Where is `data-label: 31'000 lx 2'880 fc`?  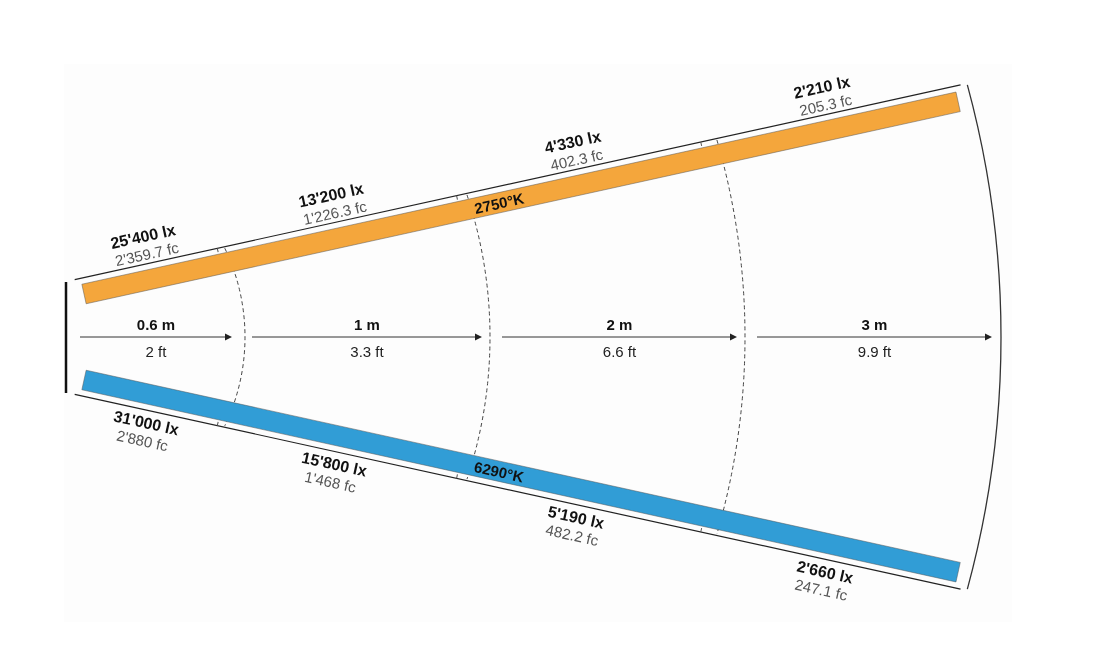
data-label: 31'000 lx 2'880 fc is located at coordinates (146, 431).